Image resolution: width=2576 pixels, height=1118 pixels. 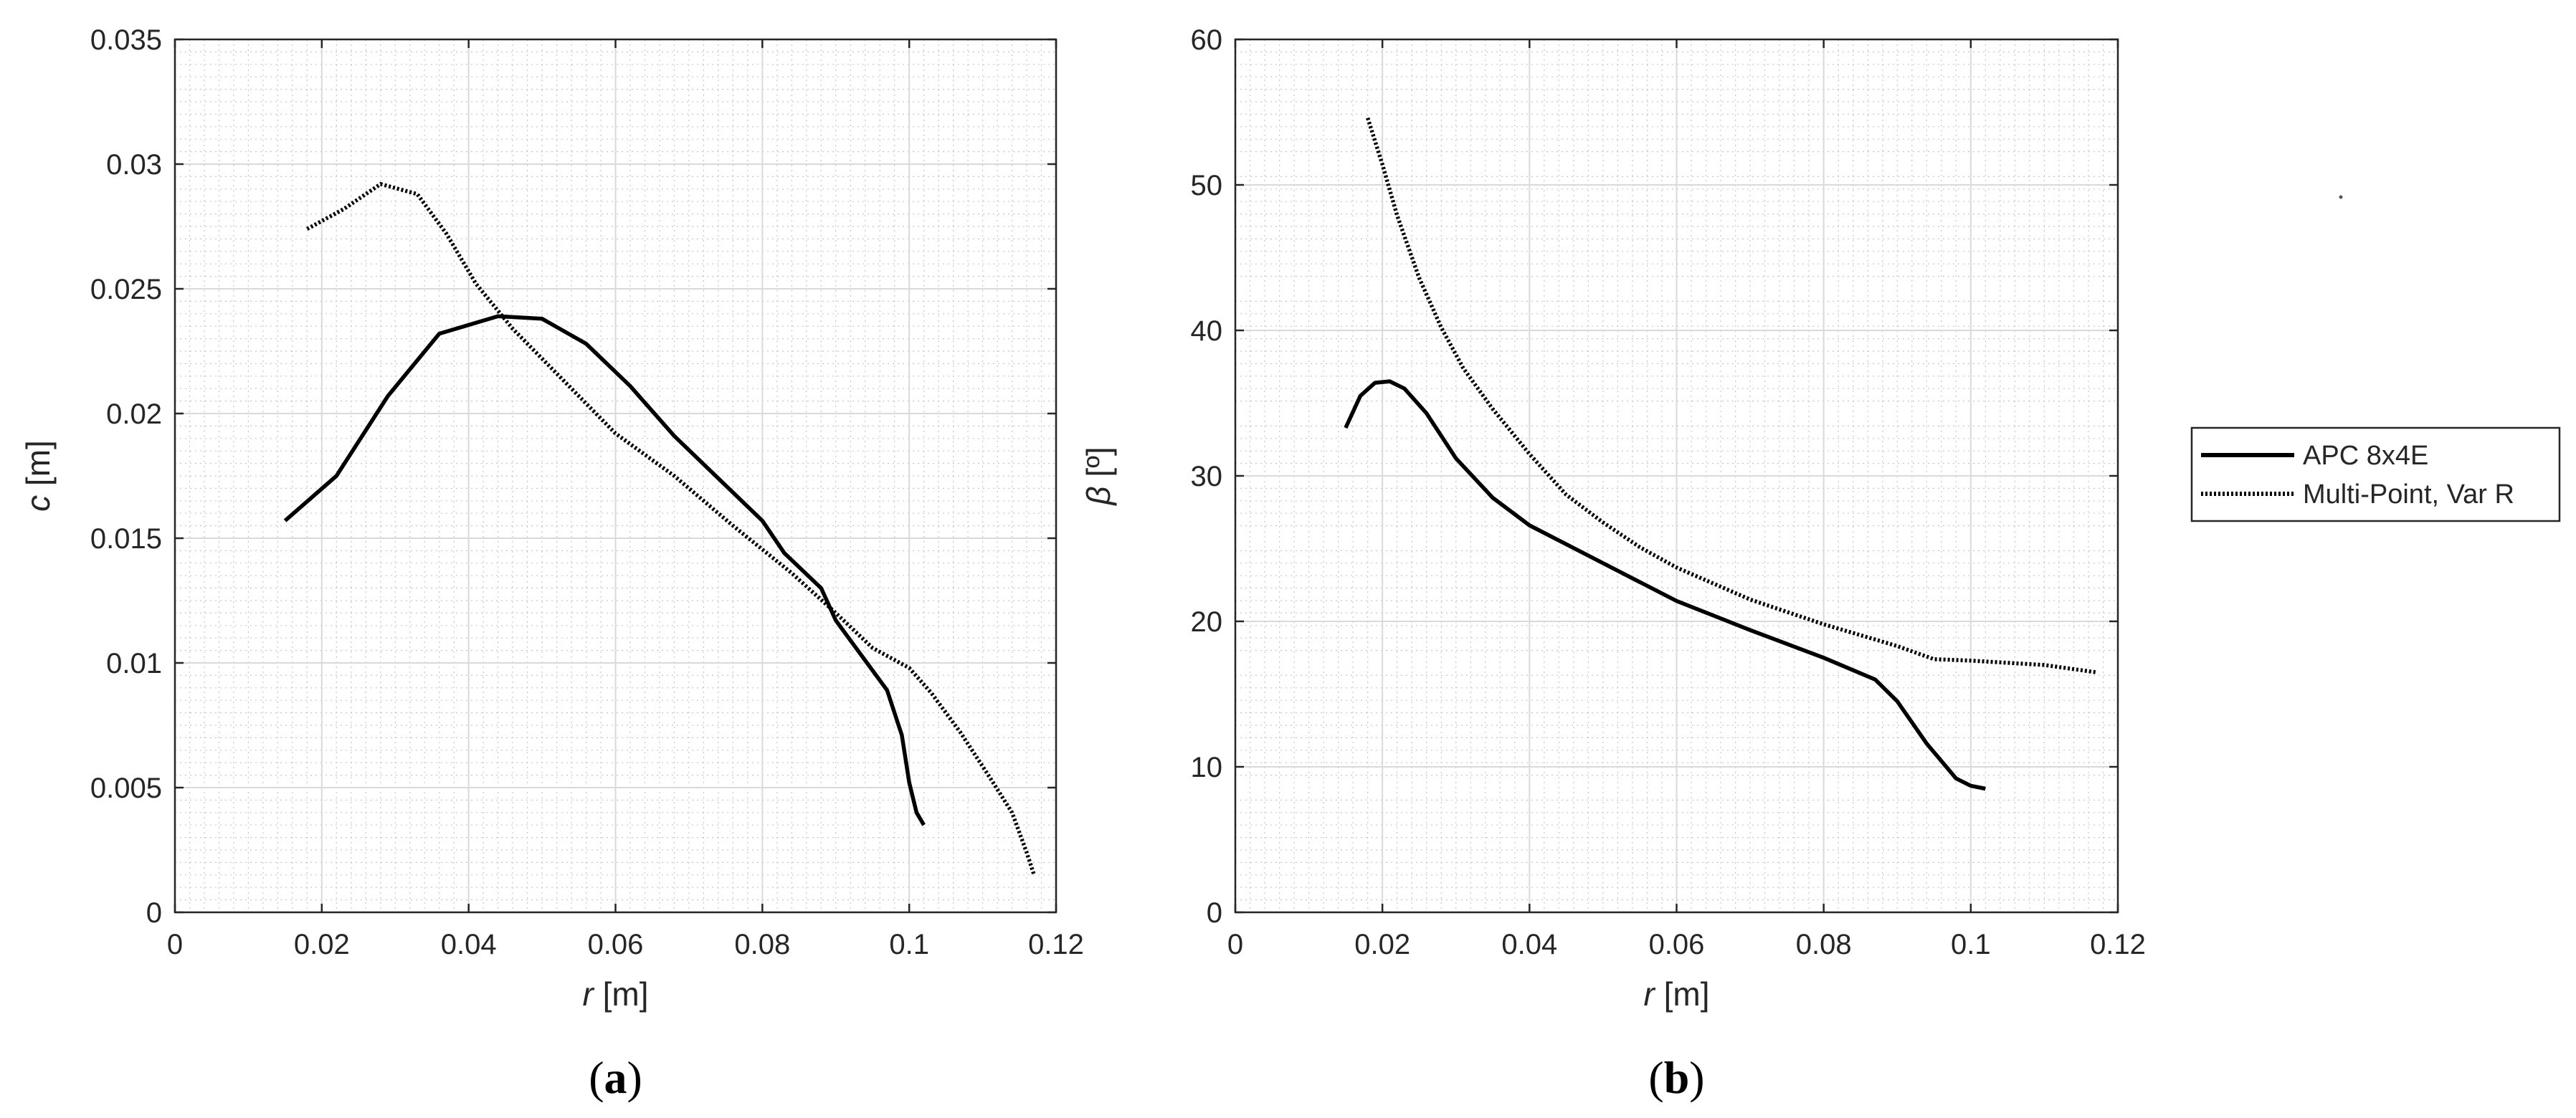 I want to click on panel-label-a: (a), so click(x=615, y=1077).